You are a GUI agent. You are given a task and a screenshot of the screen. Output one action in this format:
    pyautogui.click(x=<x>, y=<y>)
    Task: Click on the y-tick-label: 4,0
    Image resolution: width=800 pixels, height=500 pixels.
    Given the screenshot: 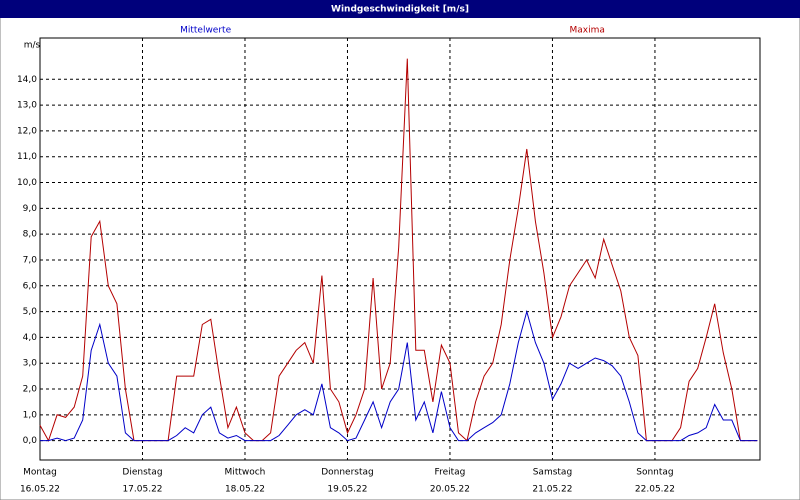 What is the action you would take?
    pyautogui.click(x=30, y=338)
    